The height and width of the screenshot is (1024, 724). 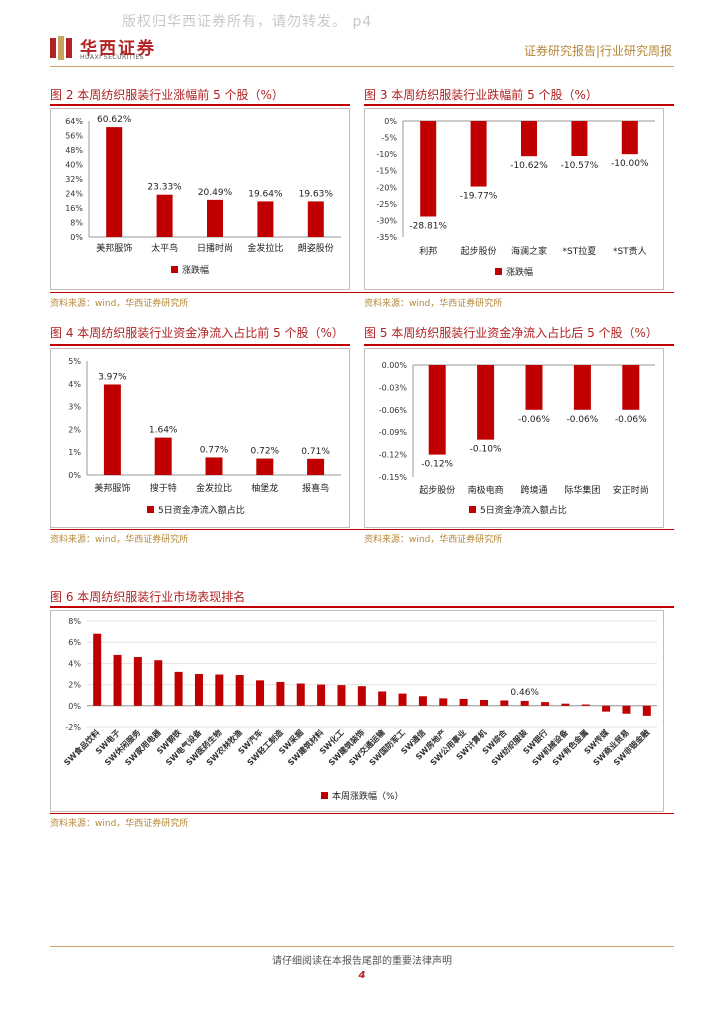 I want to click on data-label: 20.49%, so click(x=215, y=193).